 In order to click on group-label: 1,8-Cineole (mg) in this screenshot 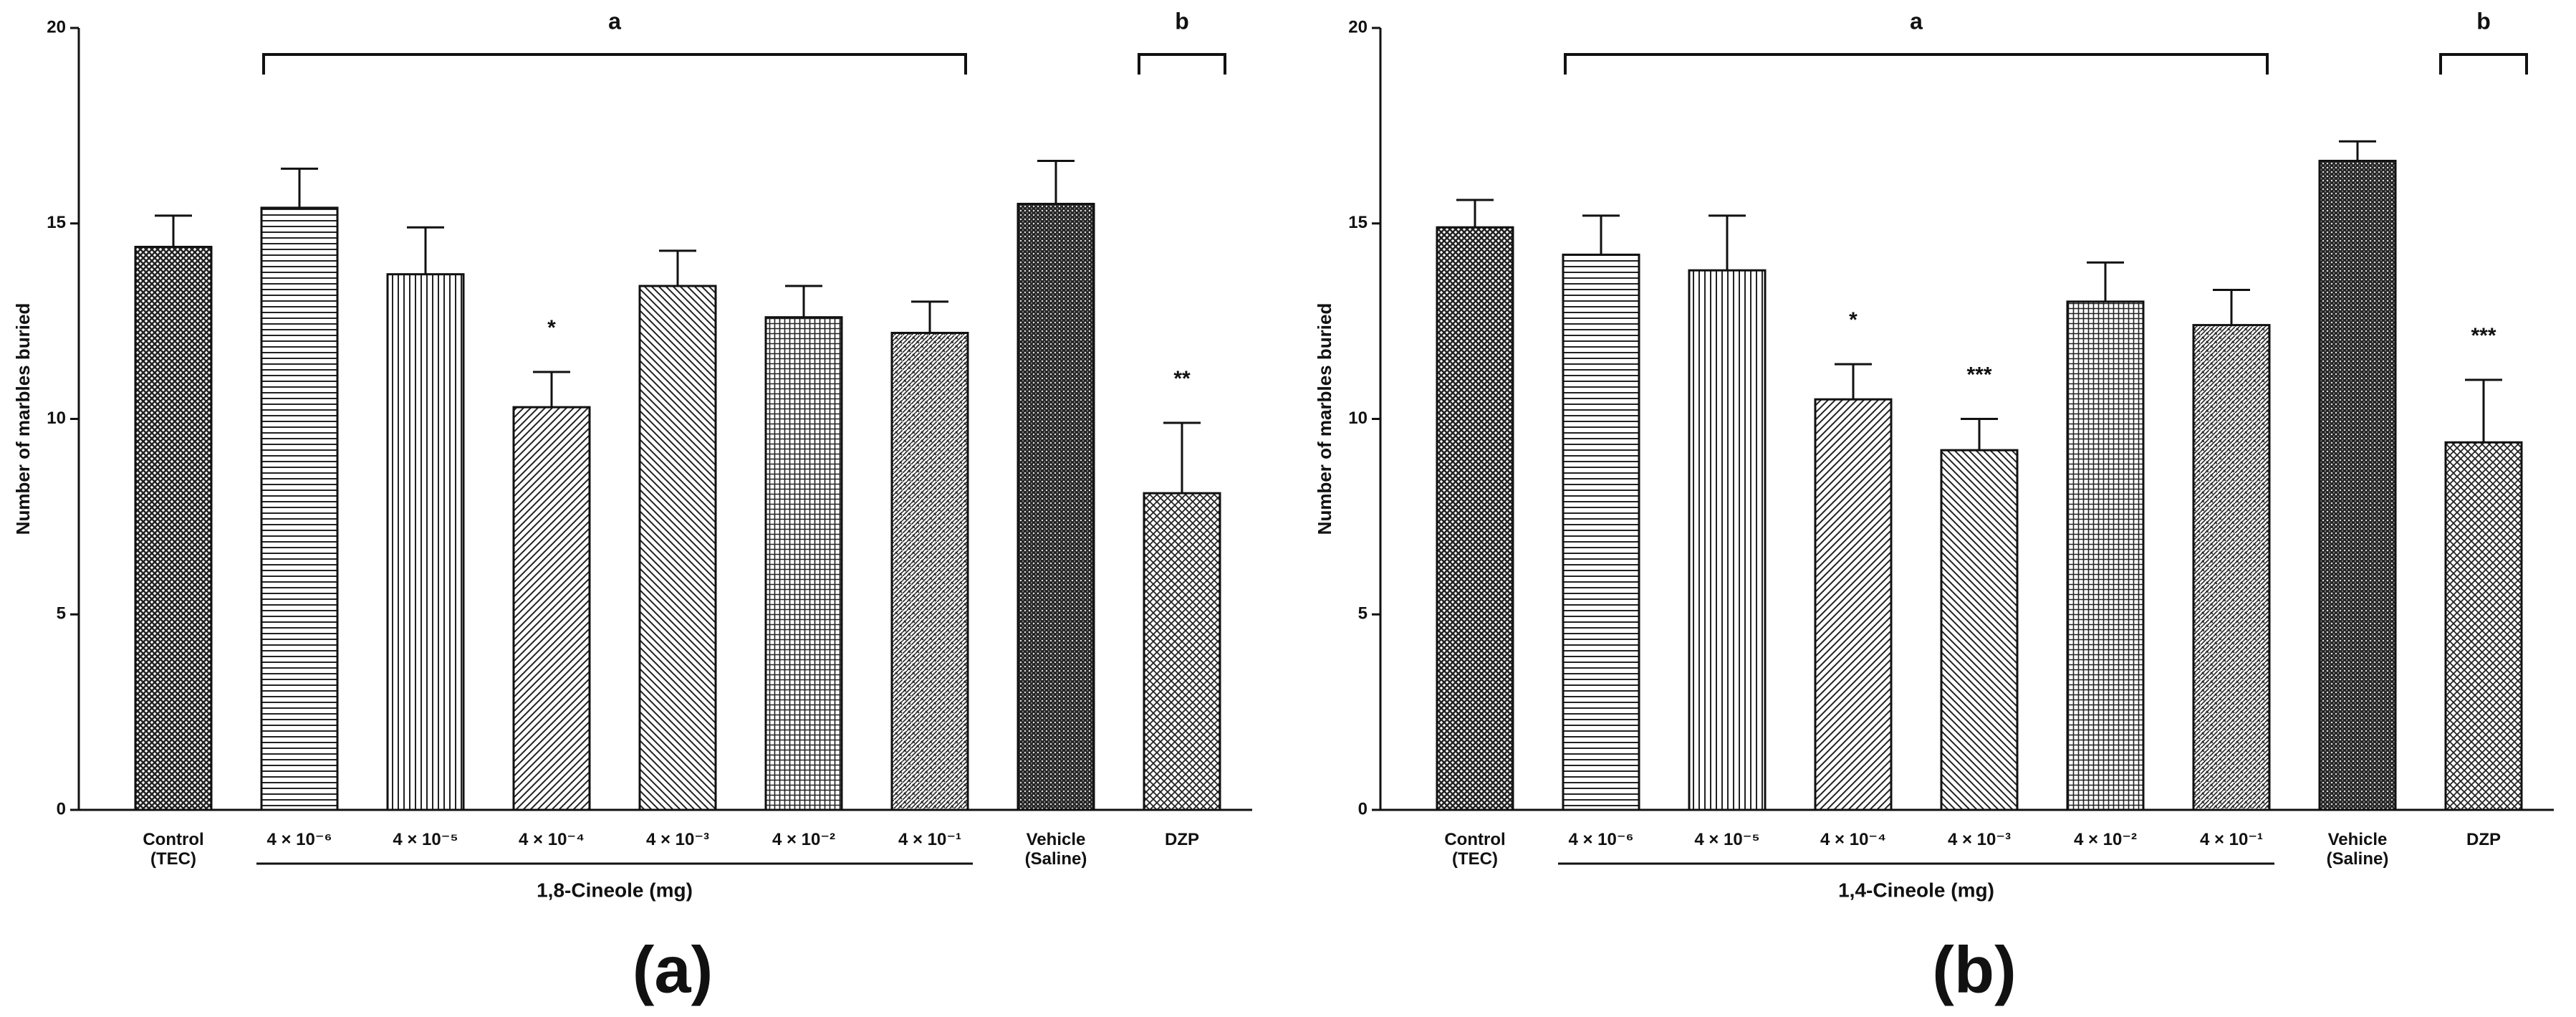, I will do `click(615, 890)`.